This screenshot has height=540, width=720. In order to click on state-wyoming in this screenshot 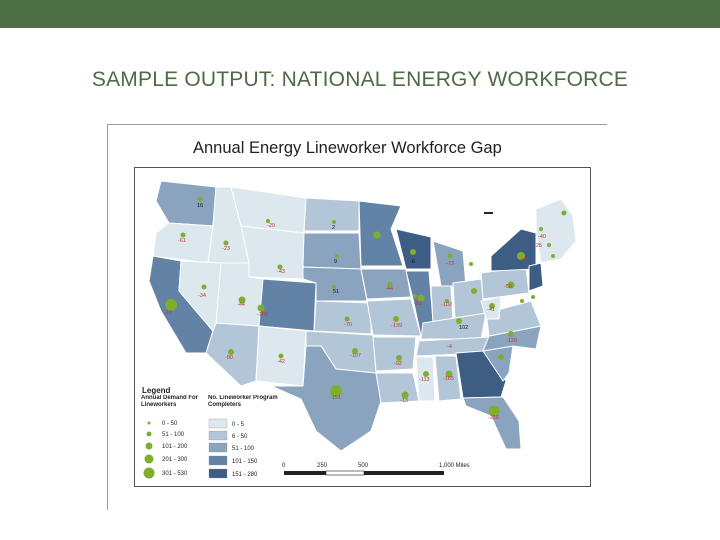, I will do `click(272, 252)`.